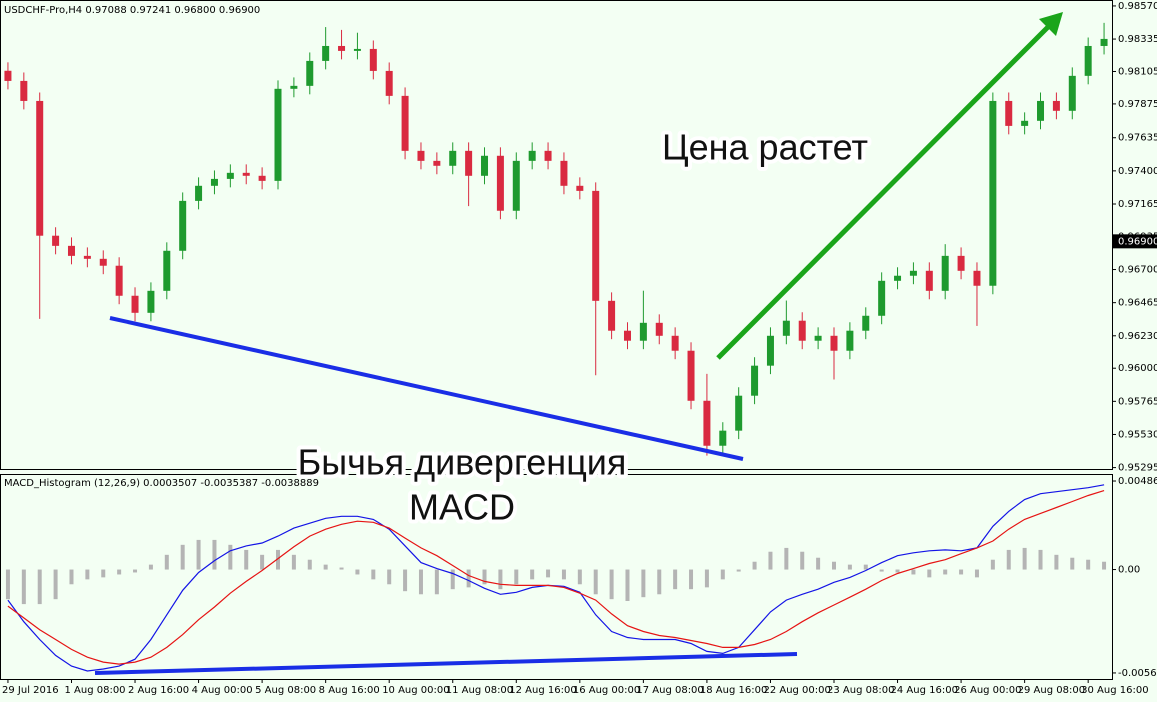  I want to click on y-tick-label: 0.004869, so click(1137, 481).